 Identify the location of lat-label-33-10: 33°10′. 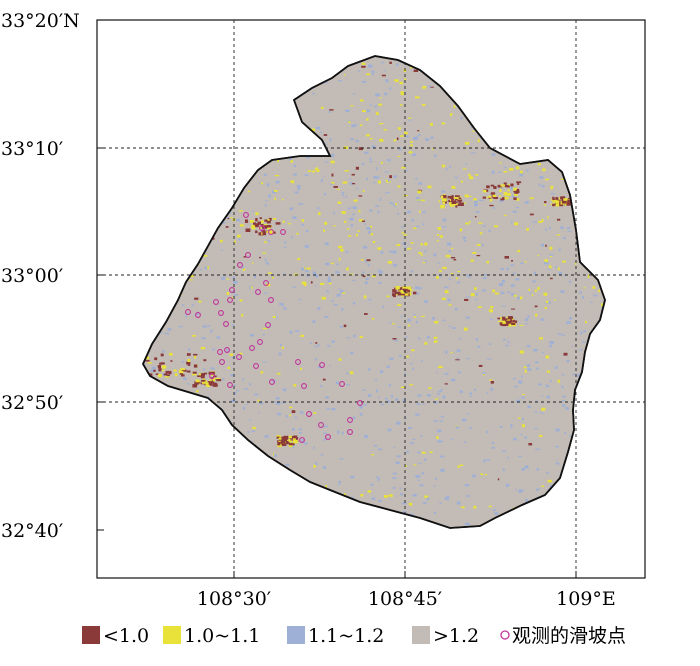
(32, 149).